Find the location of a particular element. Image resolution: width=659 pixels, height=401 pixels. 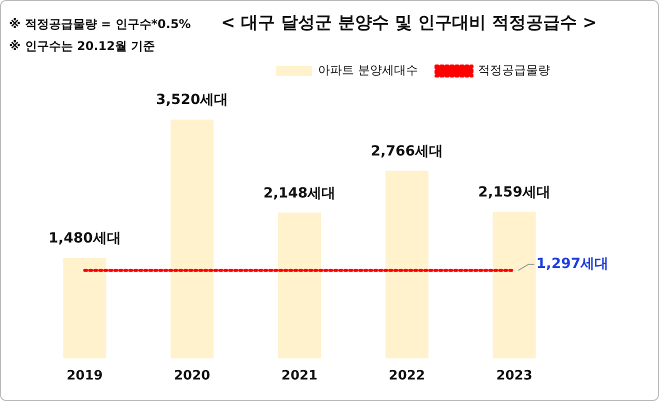

data-label: 2,148세대 is located at coordinates (299, 193).